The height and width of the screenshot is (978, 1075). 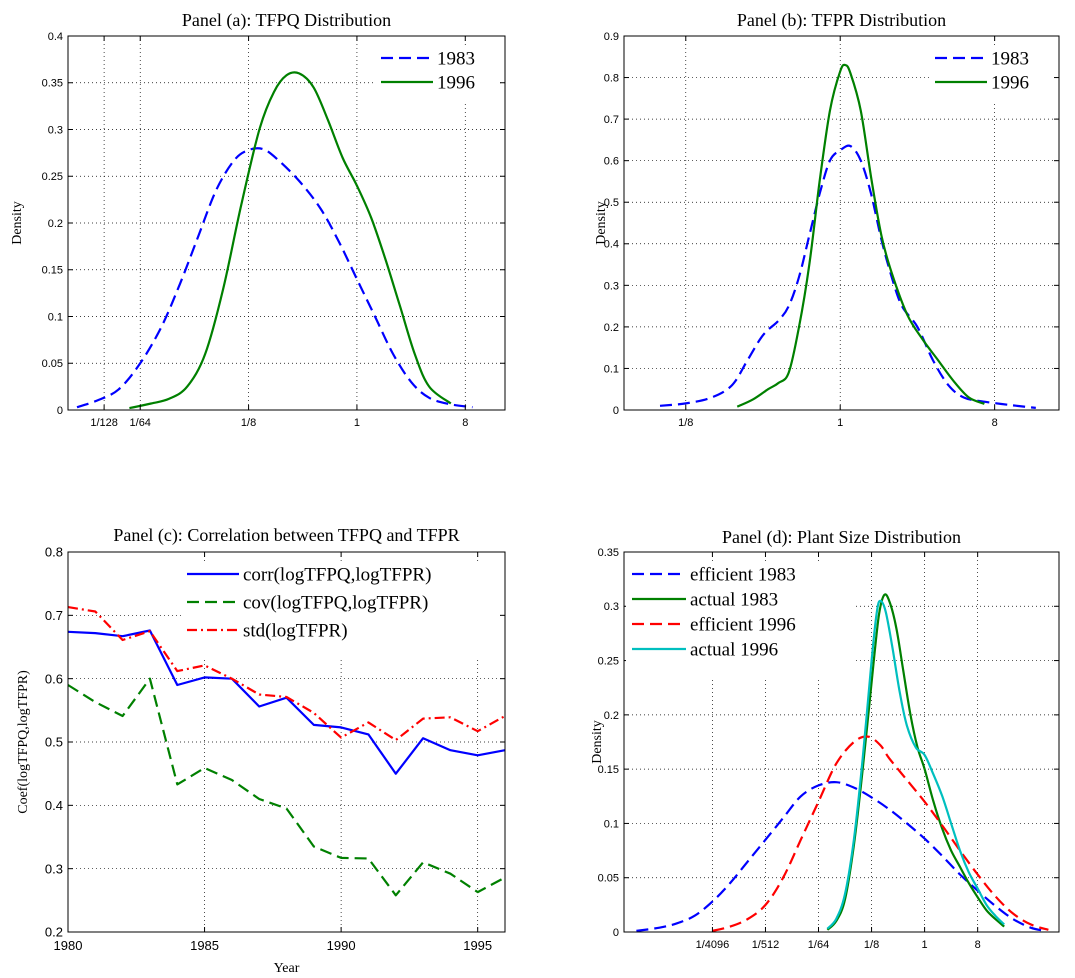 I want to click on x-tick-label: 1/128, so click(x=104, y=423).